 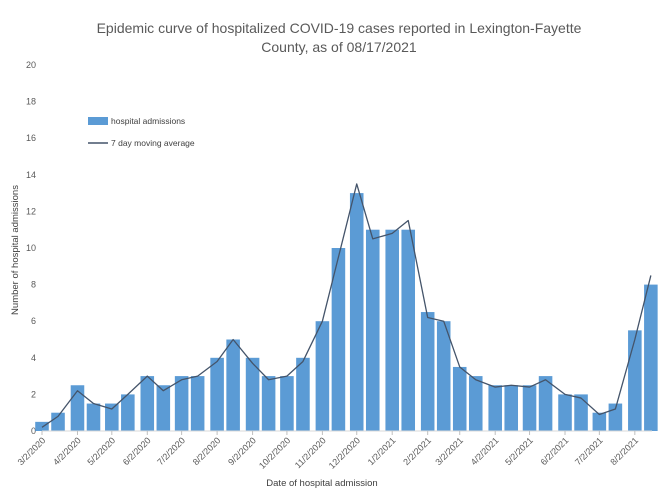 I want to click on legend-line-label: 7 day moving average, so click(x=153, y=143).